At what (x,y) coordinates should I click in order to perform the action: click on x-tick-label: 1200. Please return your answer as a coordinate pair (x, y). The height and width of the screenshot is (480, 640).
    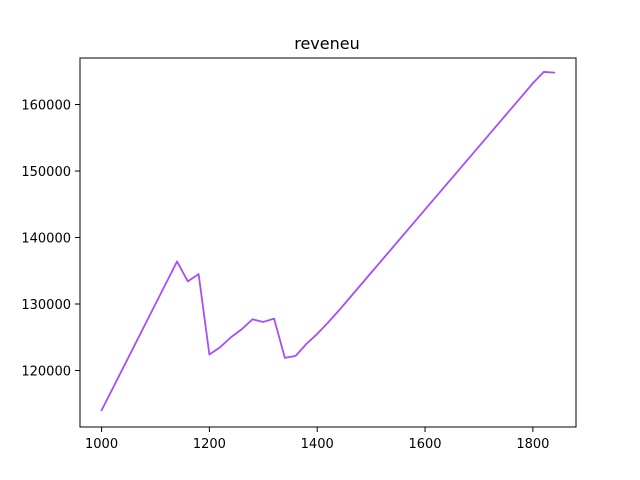
    Looking at the image, I should click on (209, 444).